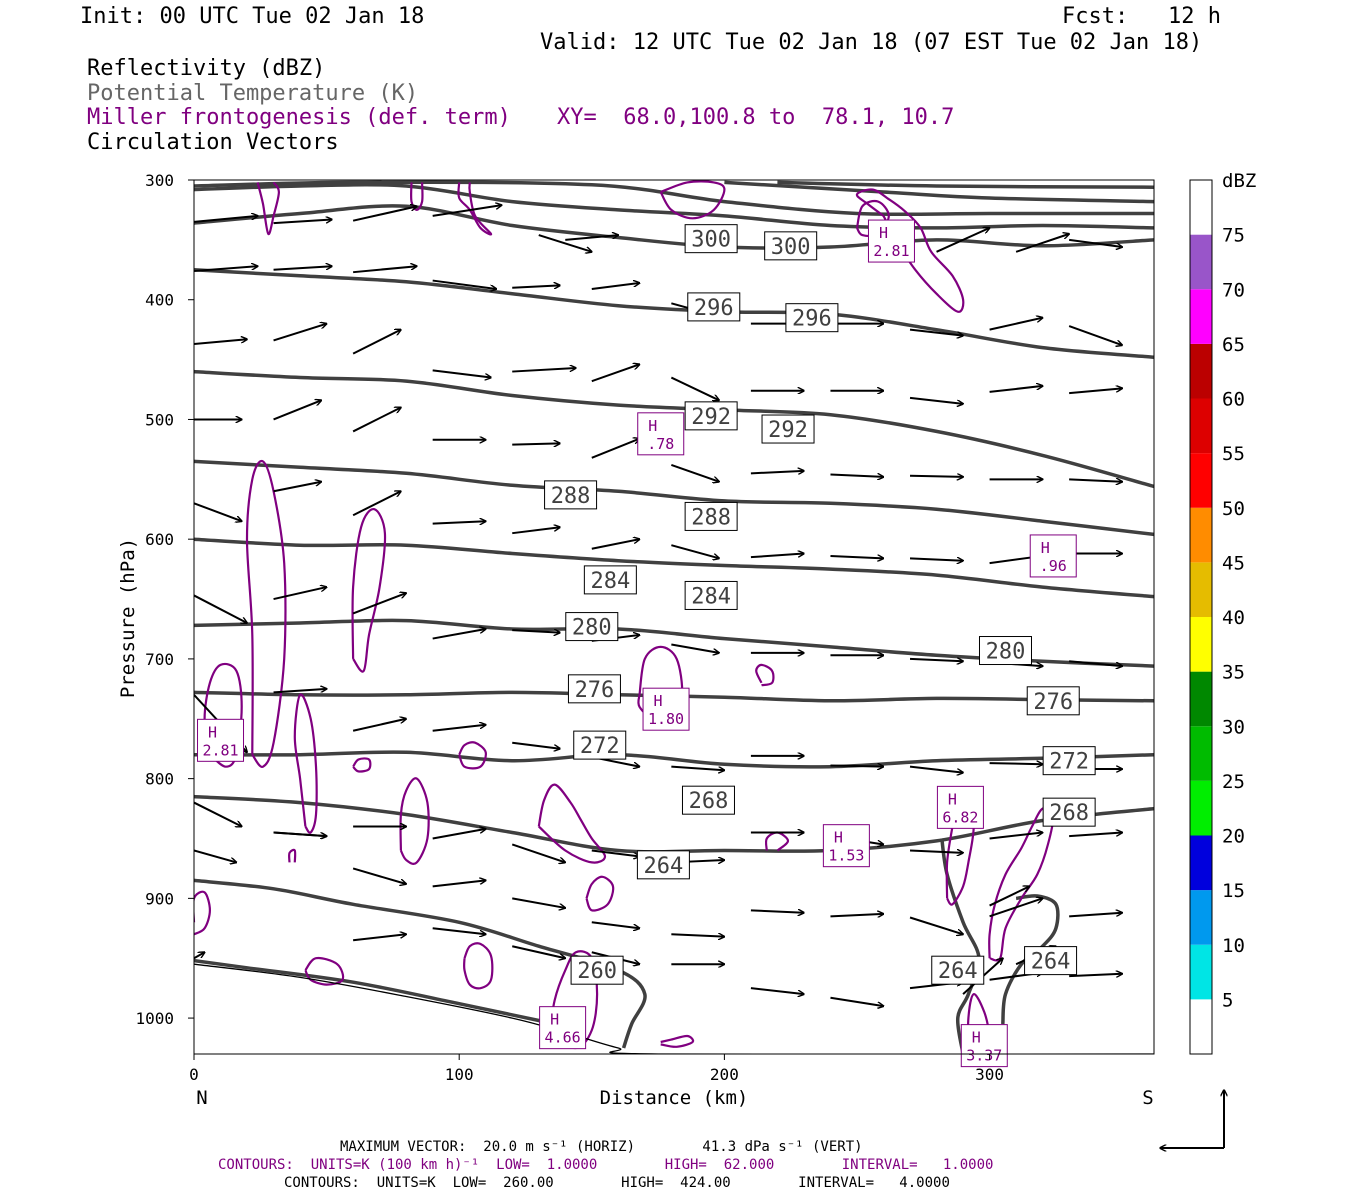  I want to click on svg-text: 300, so click(791, 247).